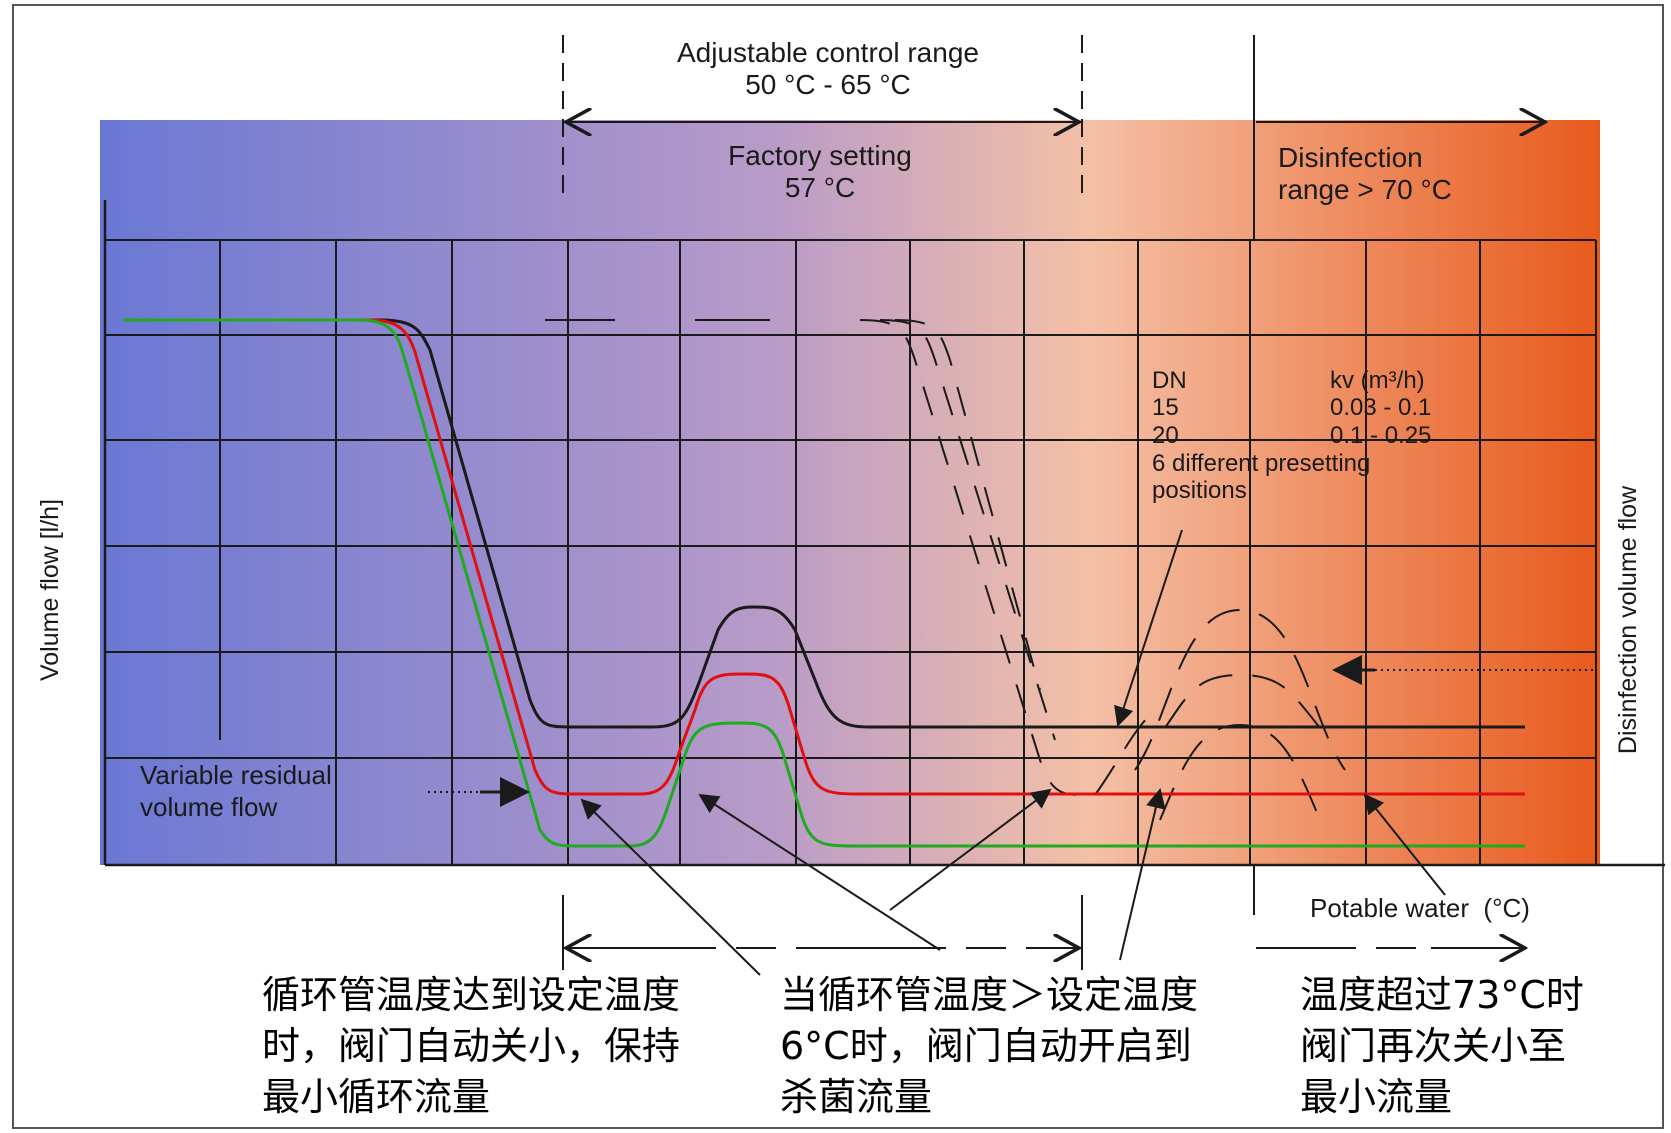 The image size is (1671, 1133). What do you see at coordinates (1350, 157) in the screenshot?
I see `disinfection-range-title: Disinfection` at bounding box center [1350, 157].